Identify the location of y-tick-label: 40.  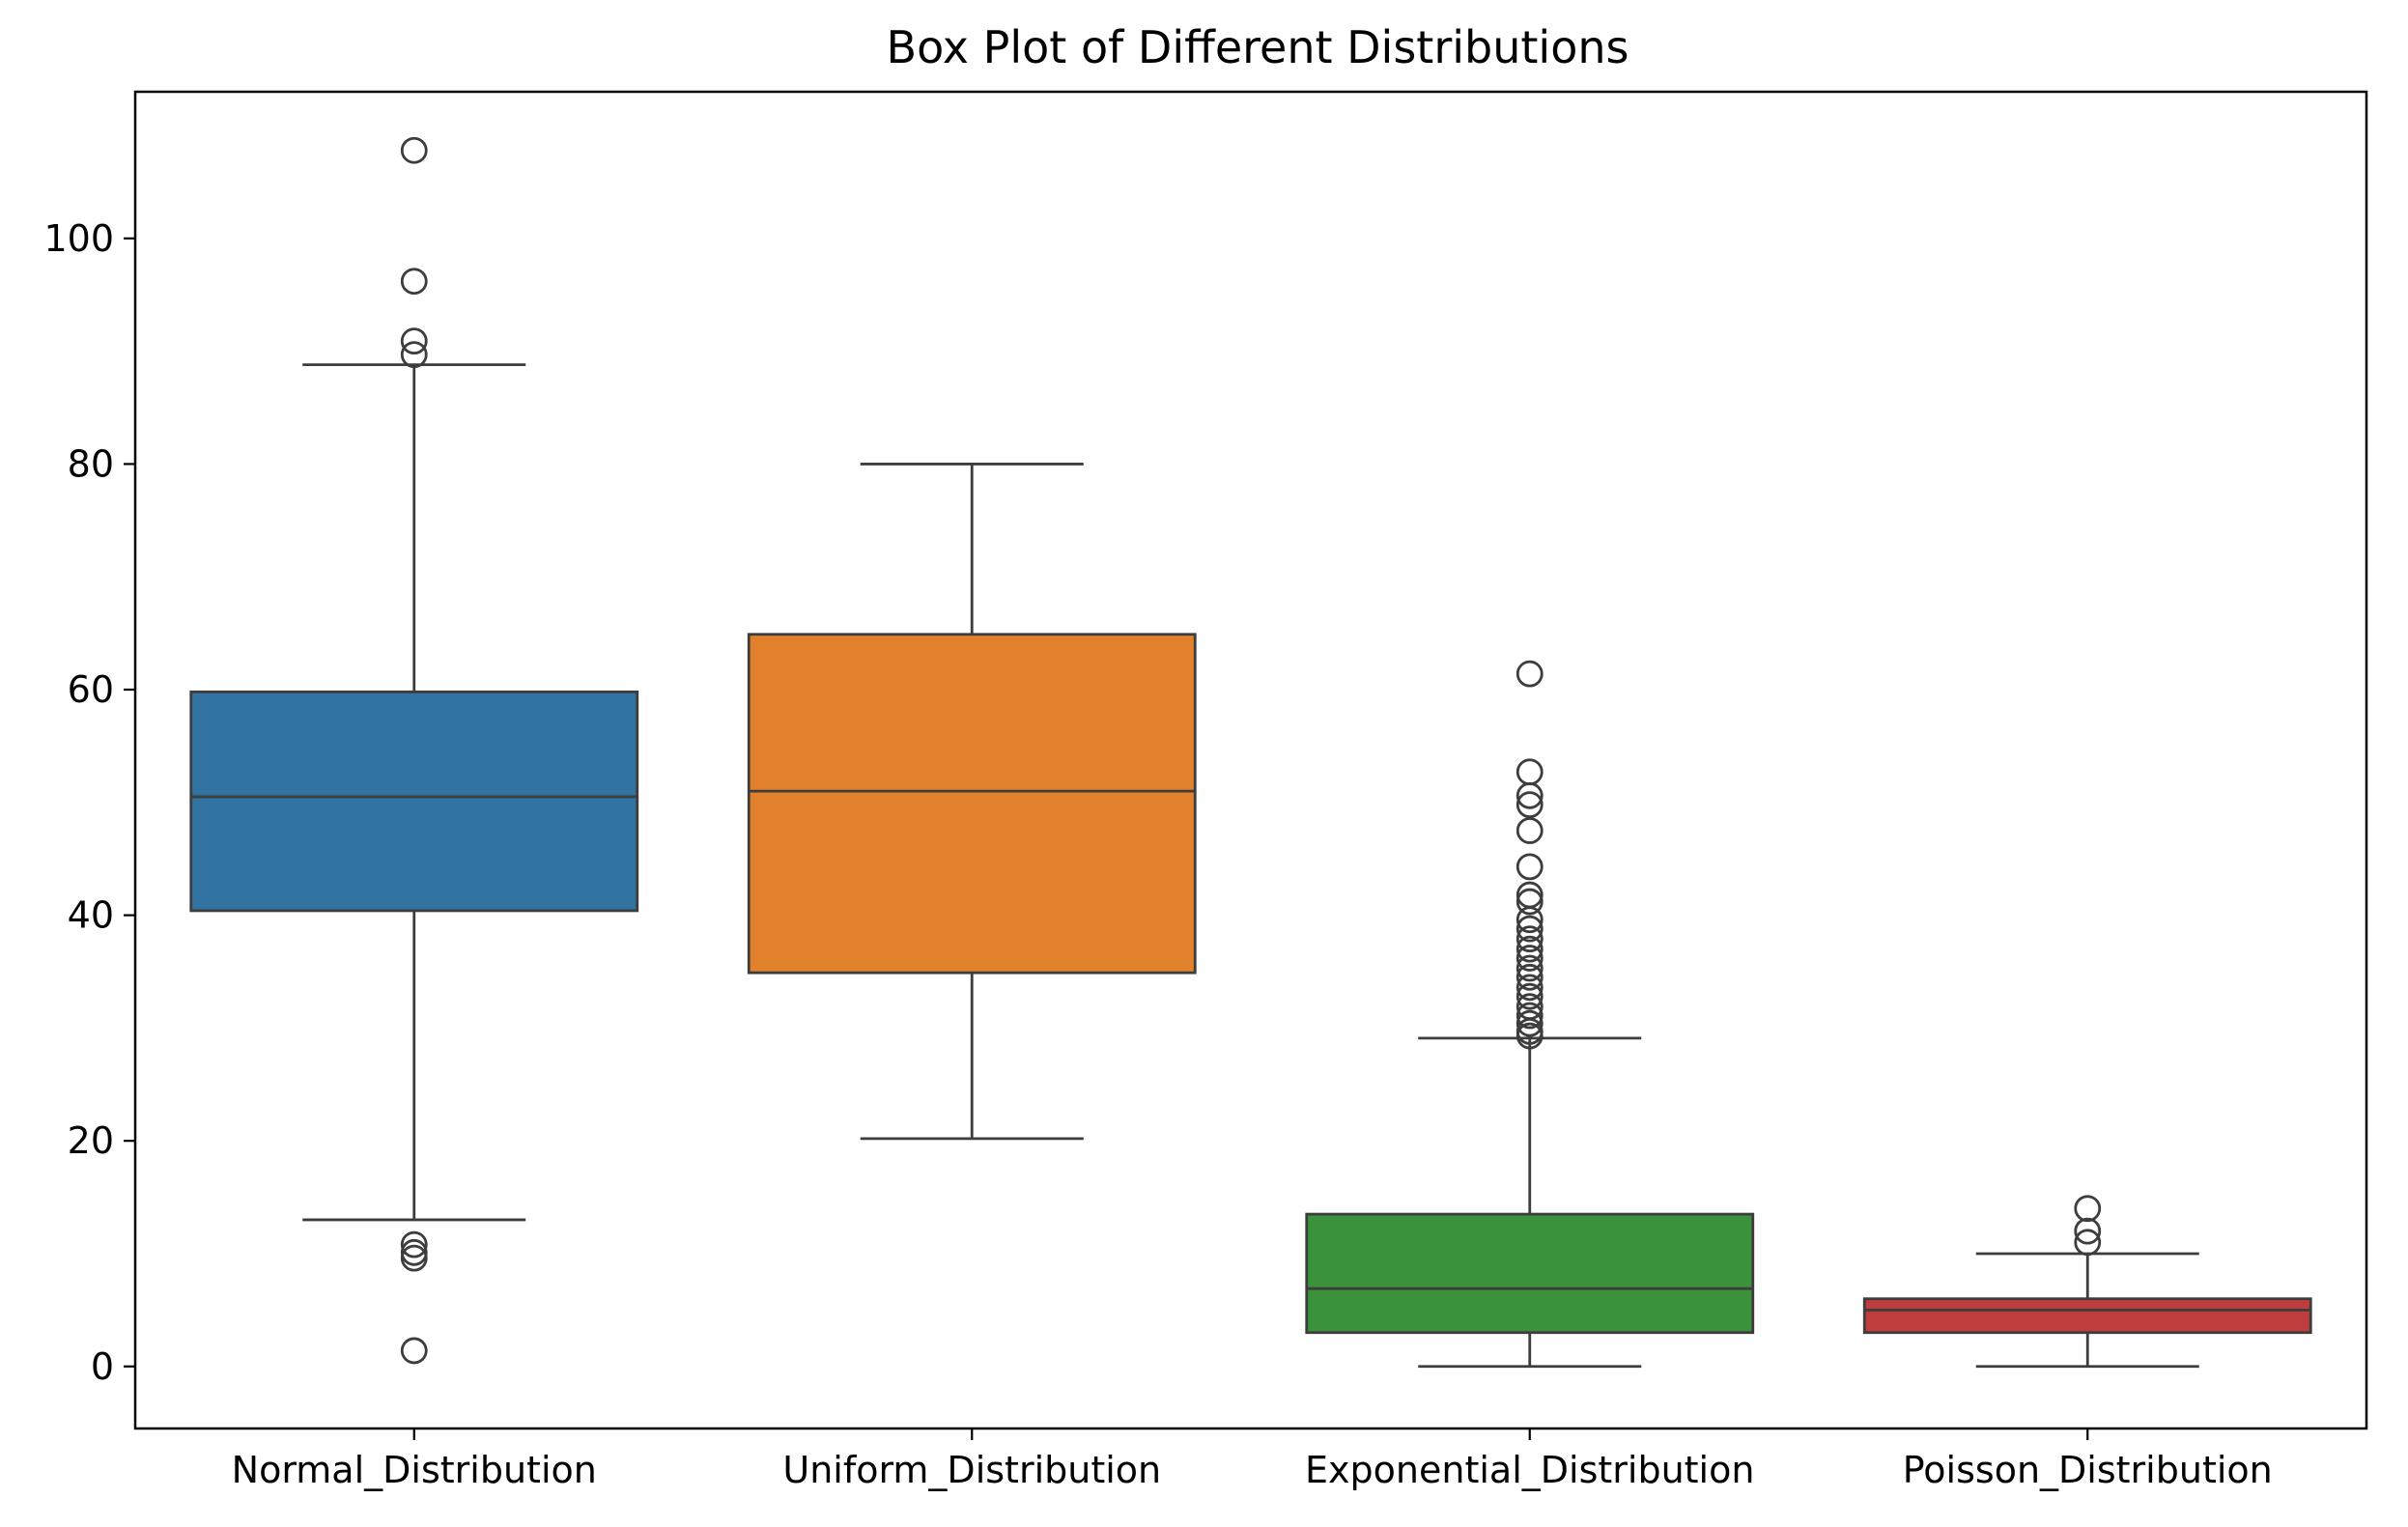
(91, 915).